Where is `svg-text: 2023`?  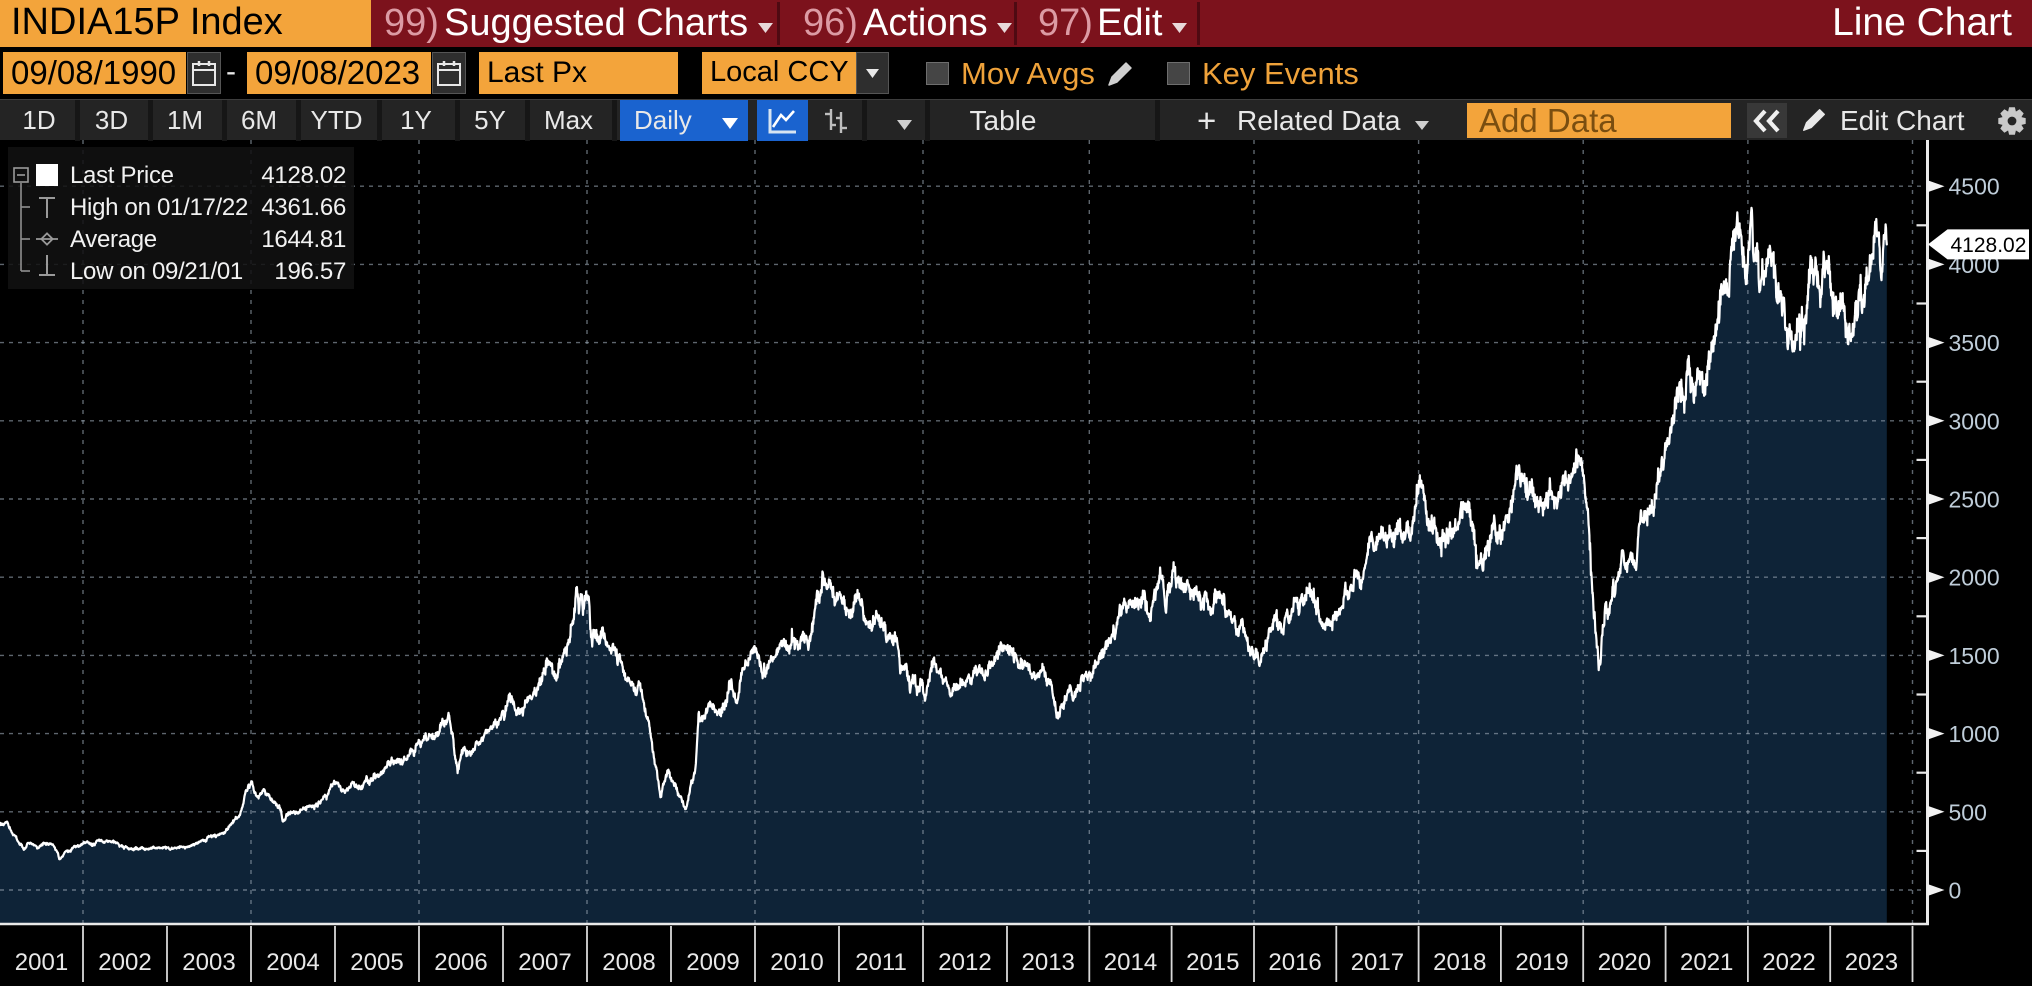
svg-text: 2023 is located at coordinates (1871, 962).